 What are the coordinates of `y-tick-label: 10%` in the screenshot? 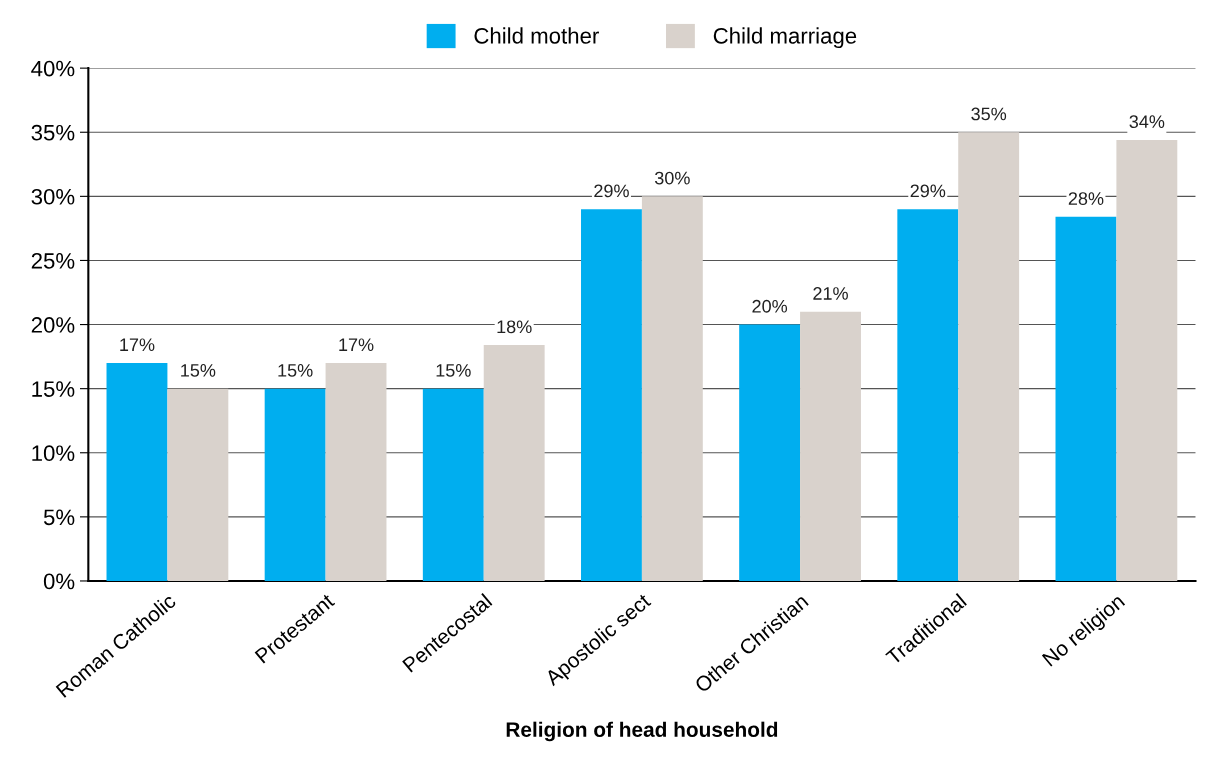 It's located at (53, 453).